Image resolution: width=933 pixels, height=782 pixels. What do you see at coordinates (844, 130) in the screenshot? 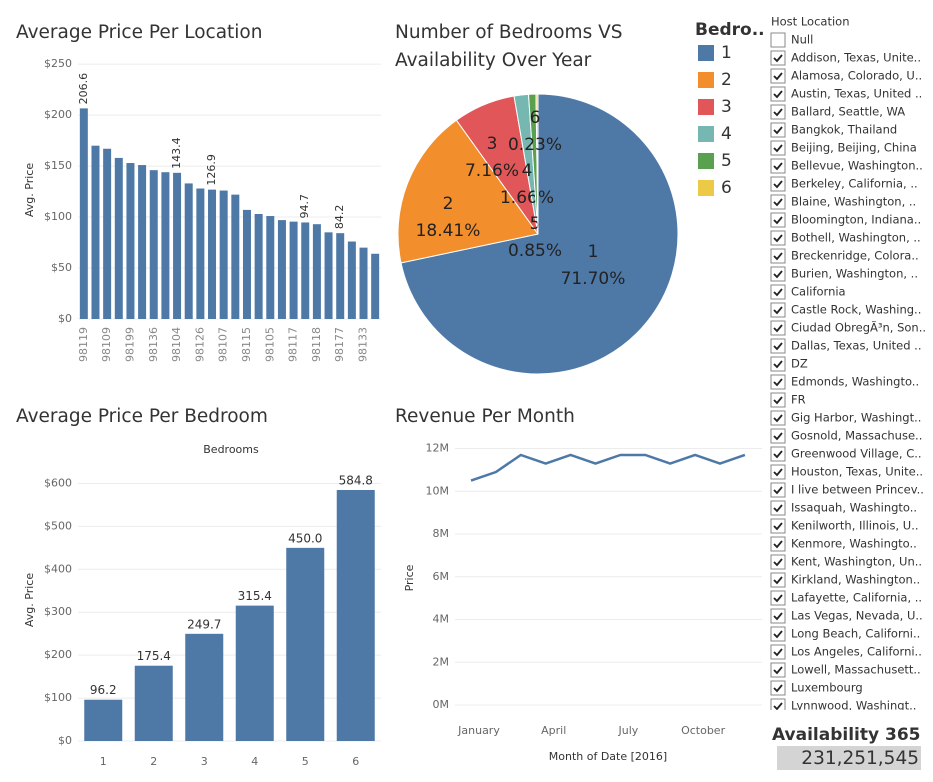
I see `filter-item: Bangkok, Thailand` at bounding box center [844, 130].